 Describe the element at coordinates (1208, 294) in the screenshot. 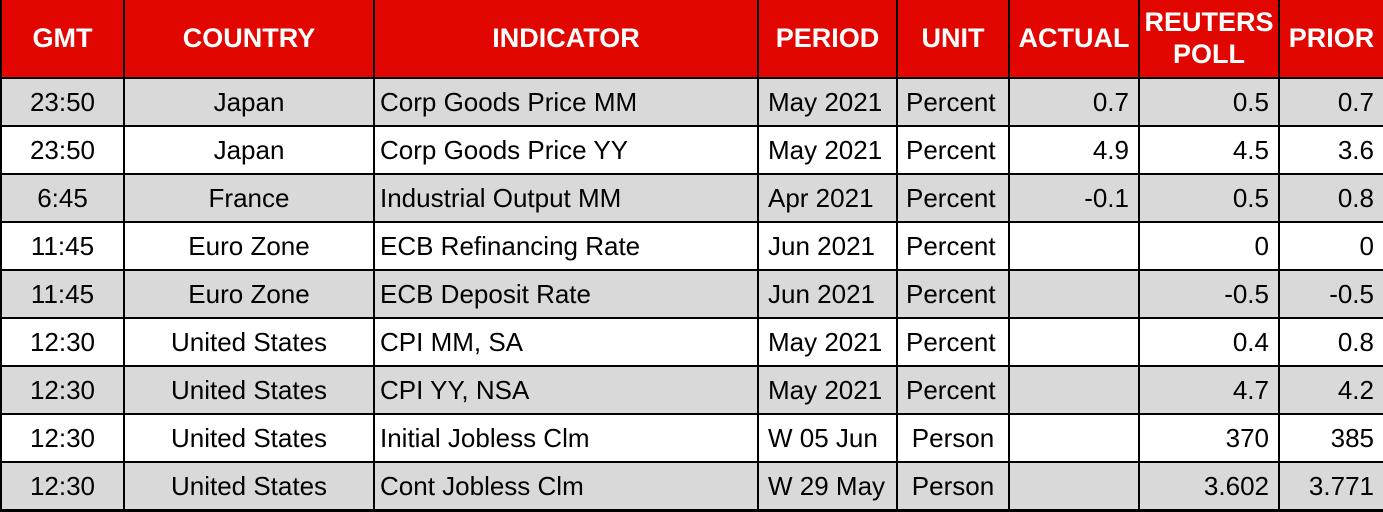

I see `cell-reuters_poll: -0.5` at that location.